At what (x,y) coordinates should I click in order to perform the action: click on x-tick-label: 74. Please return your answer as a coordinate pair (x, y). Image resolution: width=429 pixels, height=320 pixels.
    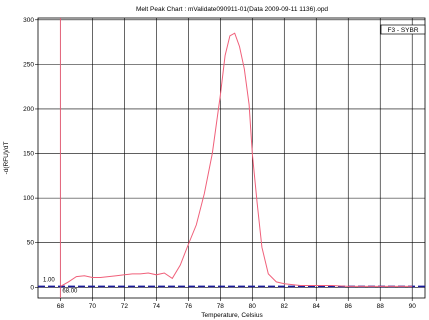
    Looking at the image, I should click on (157, 306).